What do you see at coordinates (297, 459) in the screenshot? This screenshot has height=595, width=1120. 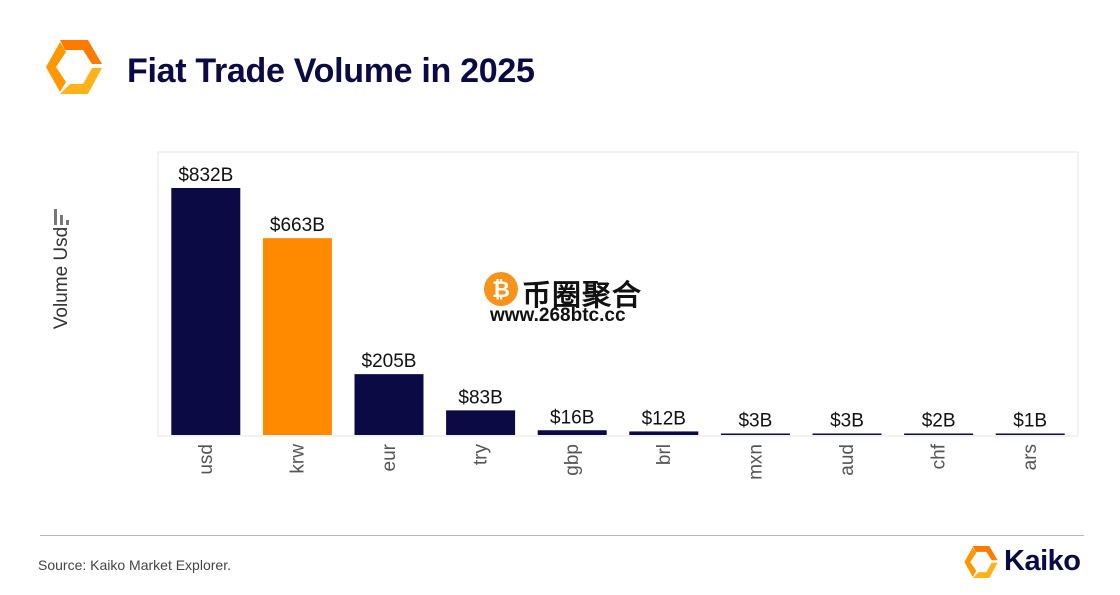 I see `x-tick-label-krw: krw` at bounding box center [297, 459].